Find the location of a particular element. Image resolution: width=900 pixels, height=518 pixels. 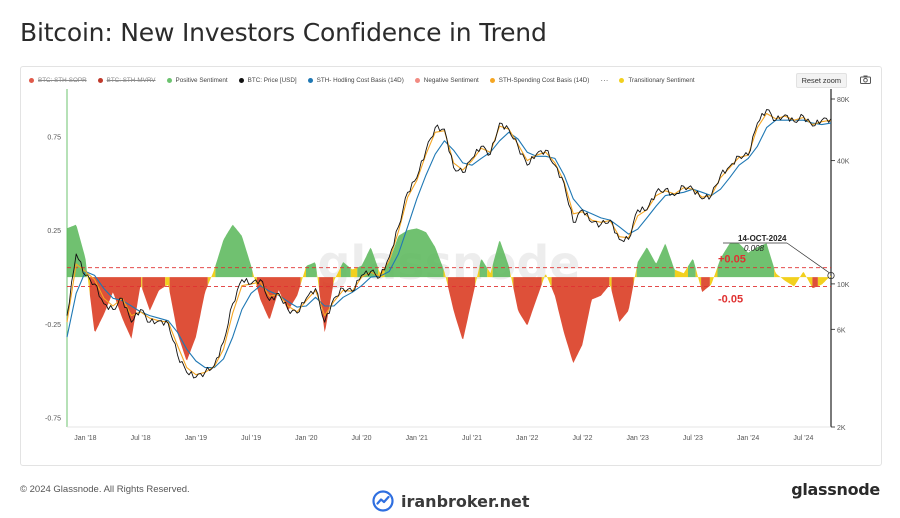

reset-zoom-button: Reset zoom is located at coordinates (821, 80).